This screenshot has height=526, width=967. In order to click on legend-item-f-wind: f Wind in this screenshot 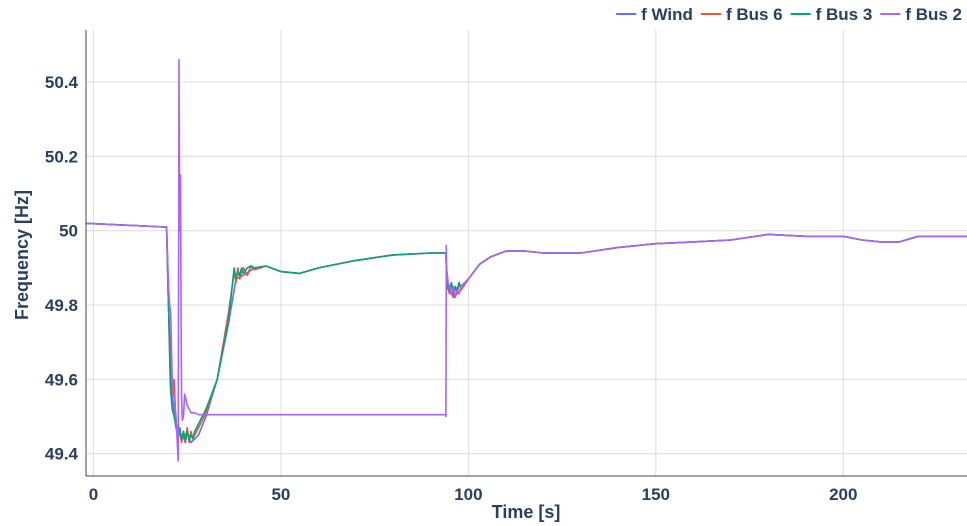, I will do `click(654, 14)`.